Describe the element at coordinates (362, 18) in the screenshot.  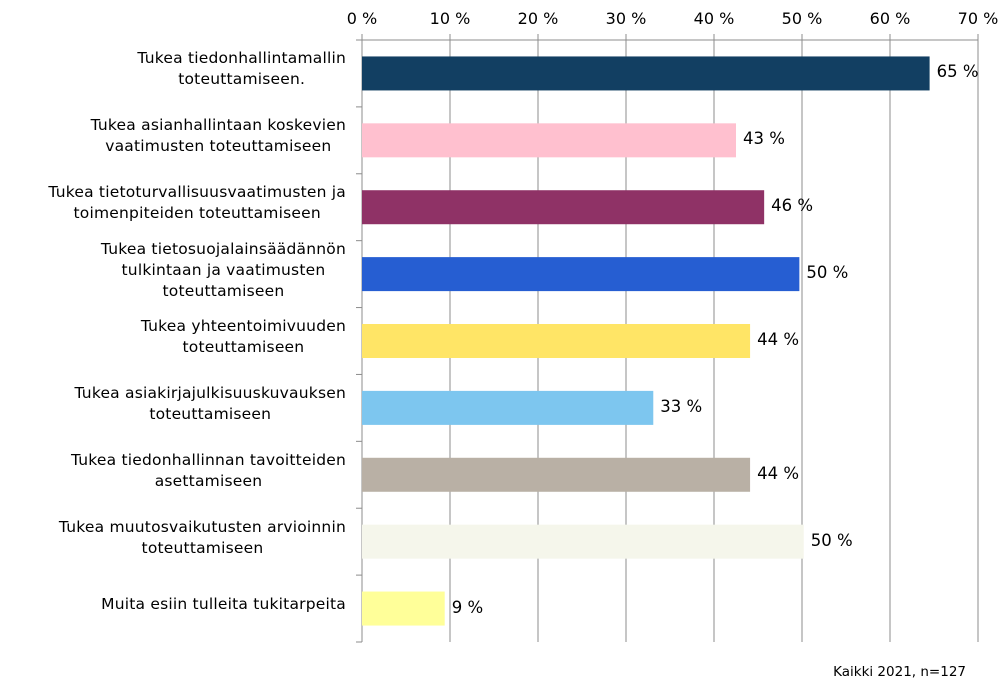
I see `x-tick-label: 0 %` at that location.